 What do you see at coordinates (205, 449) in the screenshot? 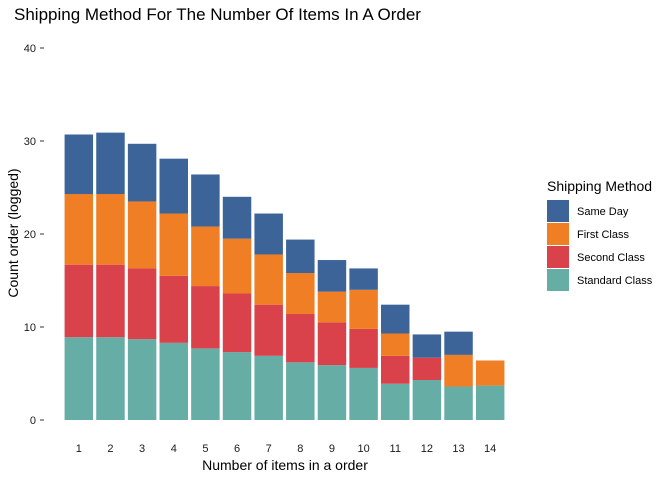
I see `x-tick-label: 5` at bounding box center [205, 449].